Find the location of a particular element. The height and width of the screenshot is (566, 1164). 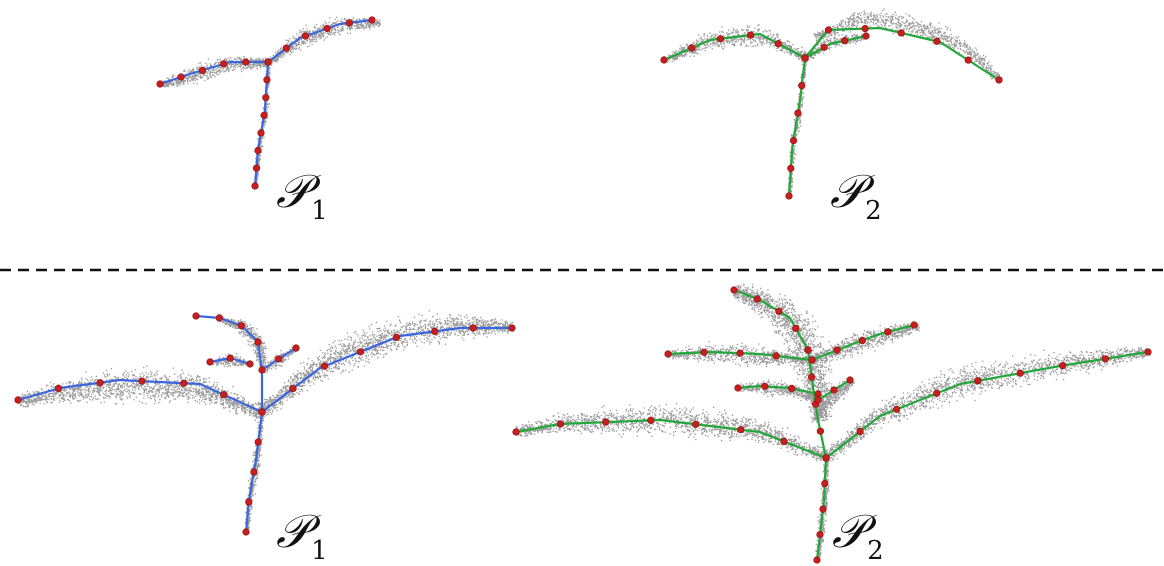

bl-upper-stem-line is located at coordinates (260, 377).